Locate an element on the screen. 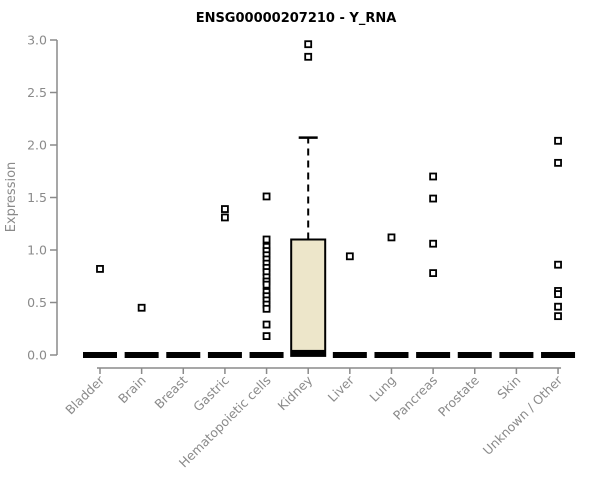 The image size is (600, 500). y-tick-label: 1.0 is located at coordinates (37, 250).